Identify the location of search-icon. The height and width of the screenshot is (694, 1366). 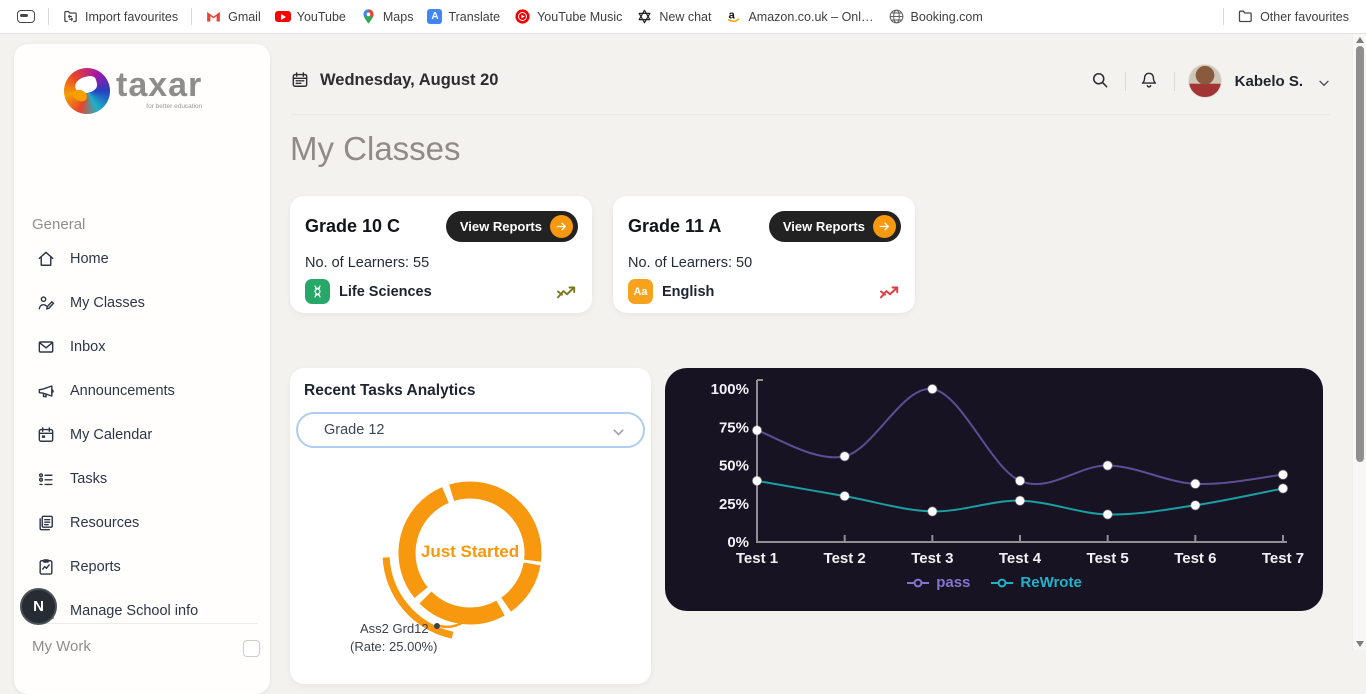
(1101, 81).